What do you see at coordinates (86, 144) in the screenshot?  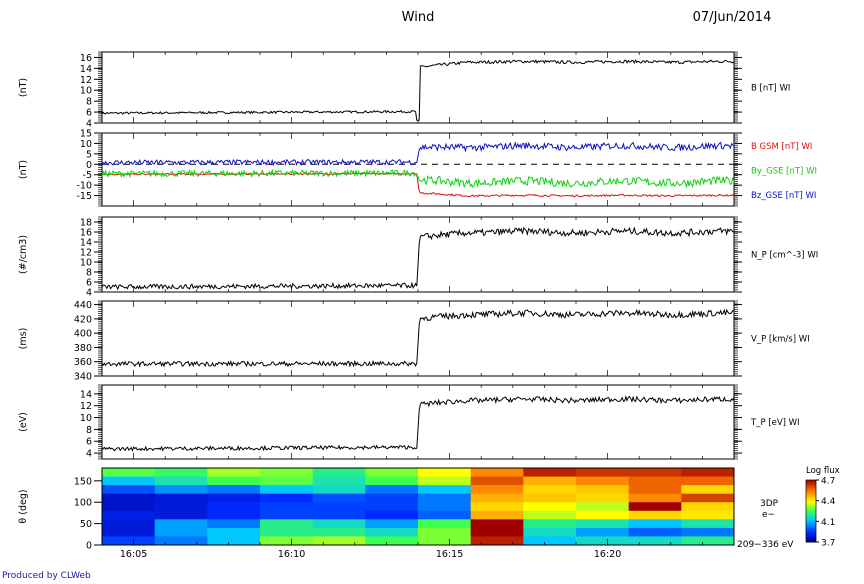 I see `y-tick-label-1: 10` at bounding box center [86, 144].